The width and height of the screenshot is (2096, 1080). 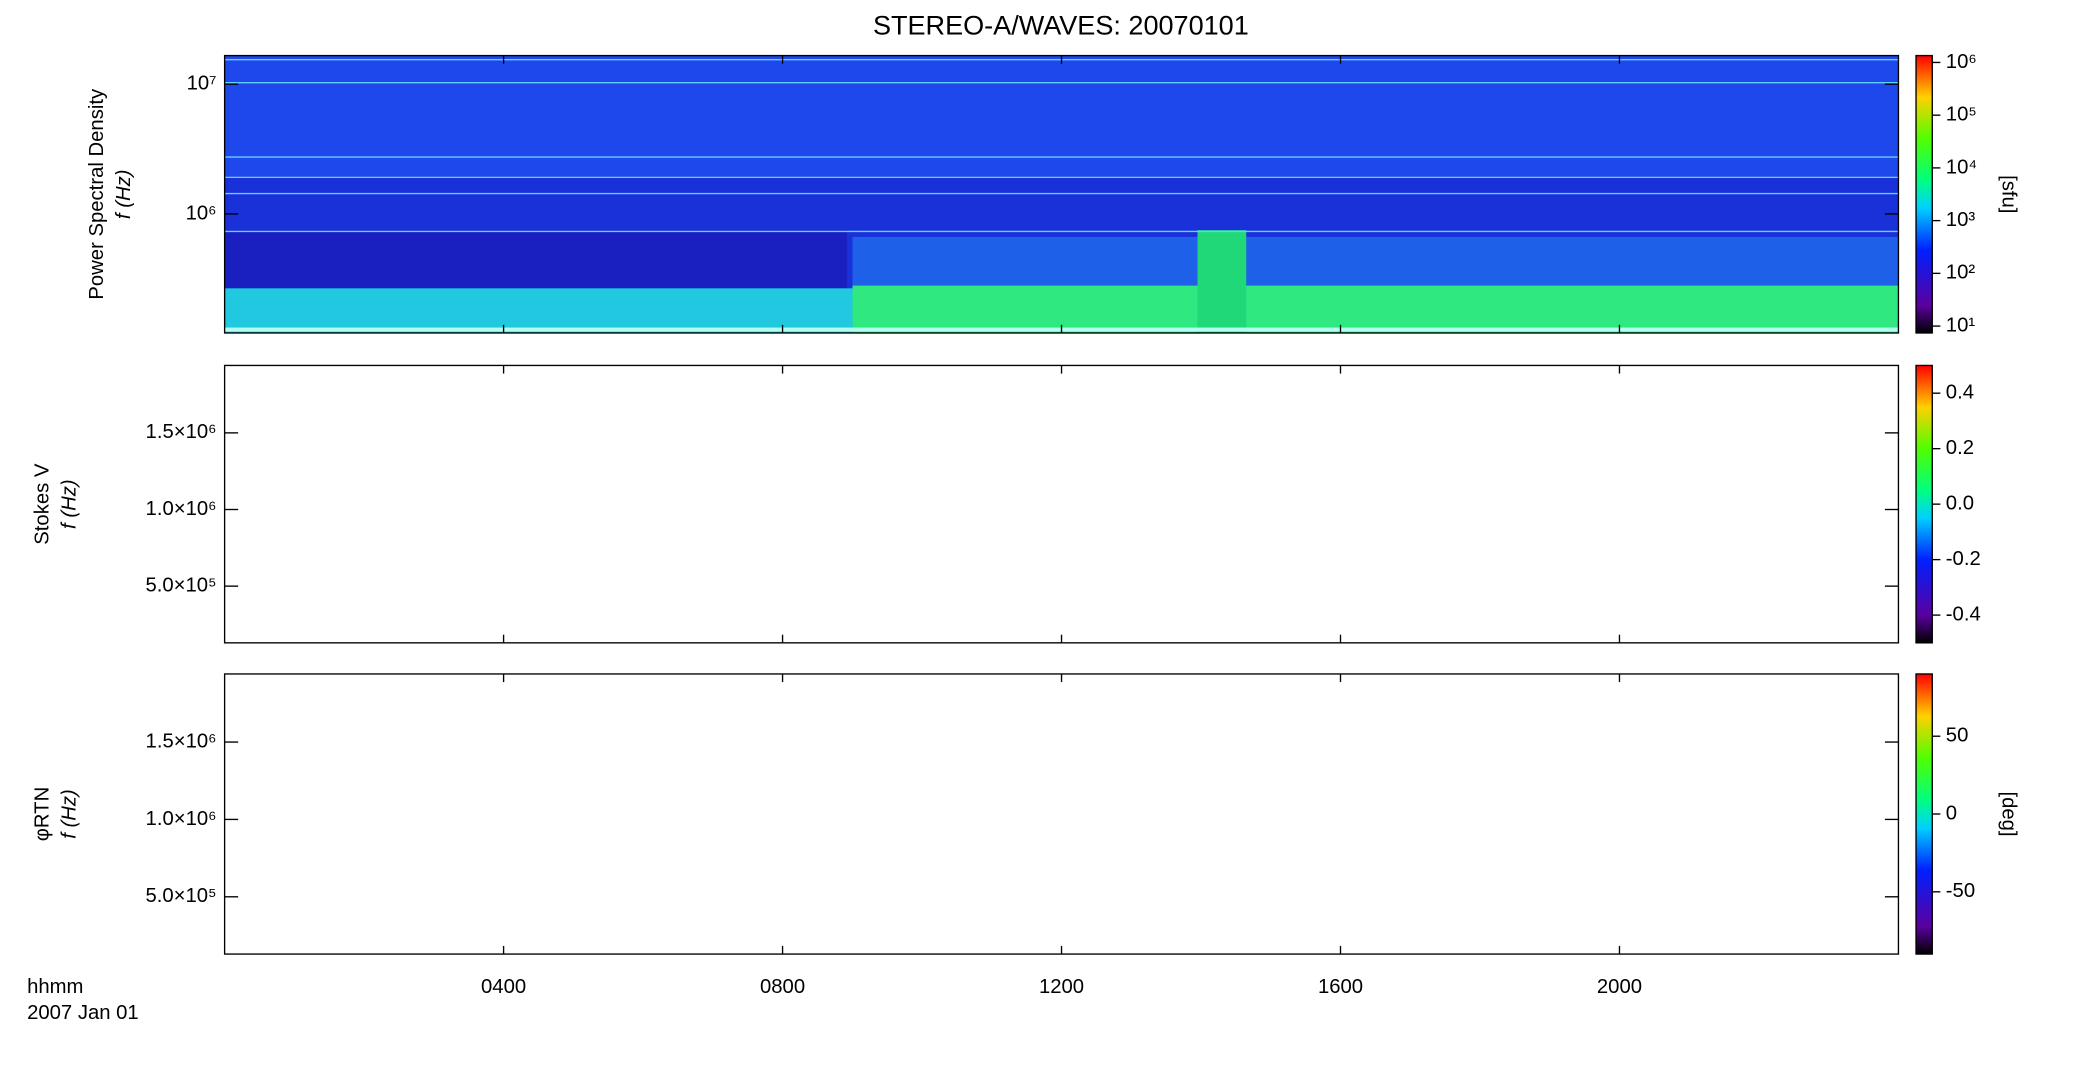 I want to click on x-tick-label: 1200, so click(x=1061, y=987).